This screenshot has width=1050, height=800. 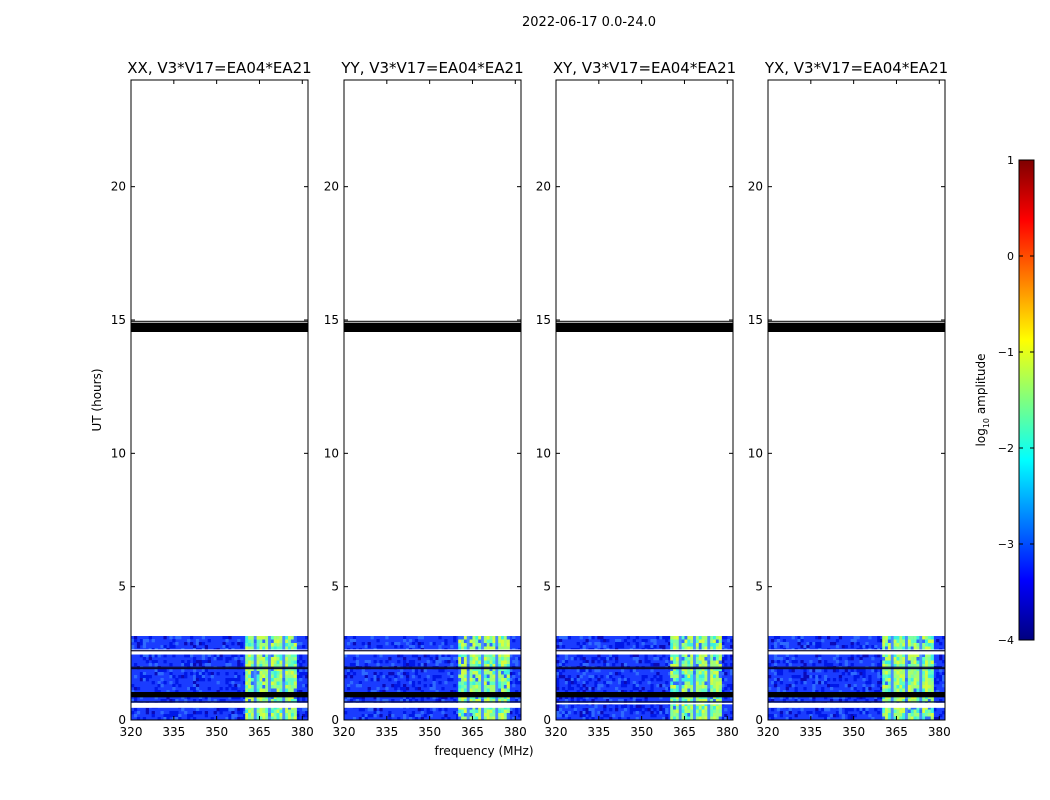 I want to click on x-axis-label: frequency (MHz), so click(x=483, y=751).